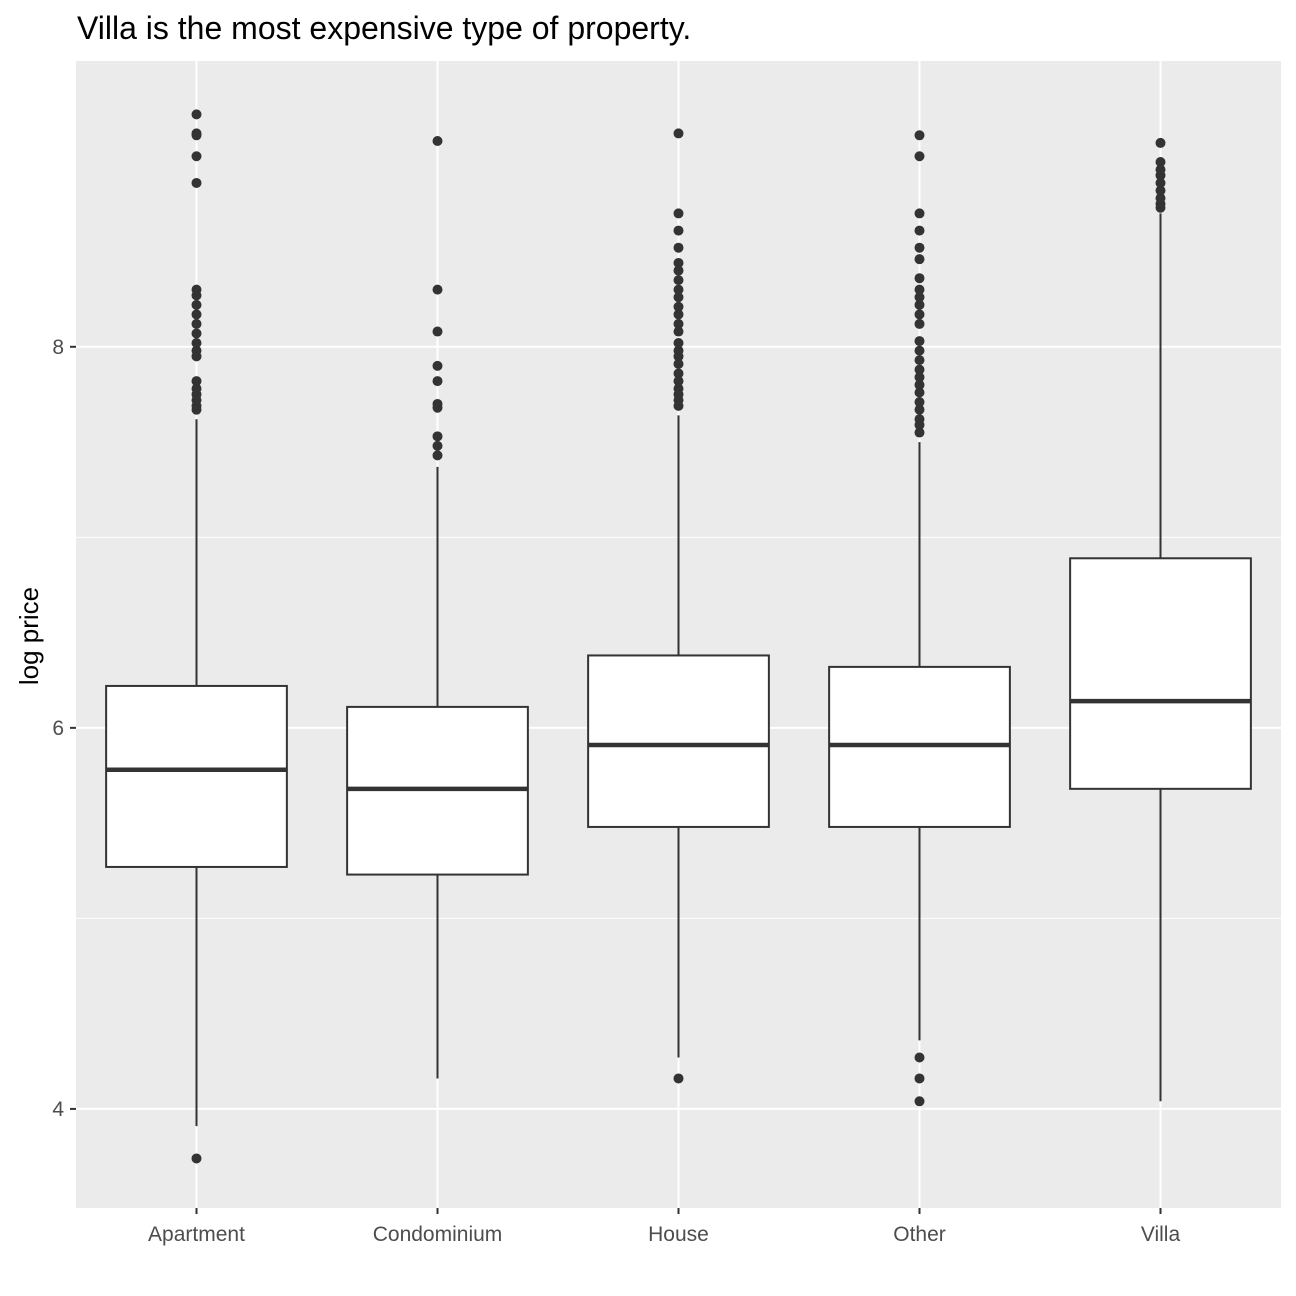 The height and width of the screenshot is (1296, 1296). I want to click on y-axis: 4 6 8, so click(64, 728).